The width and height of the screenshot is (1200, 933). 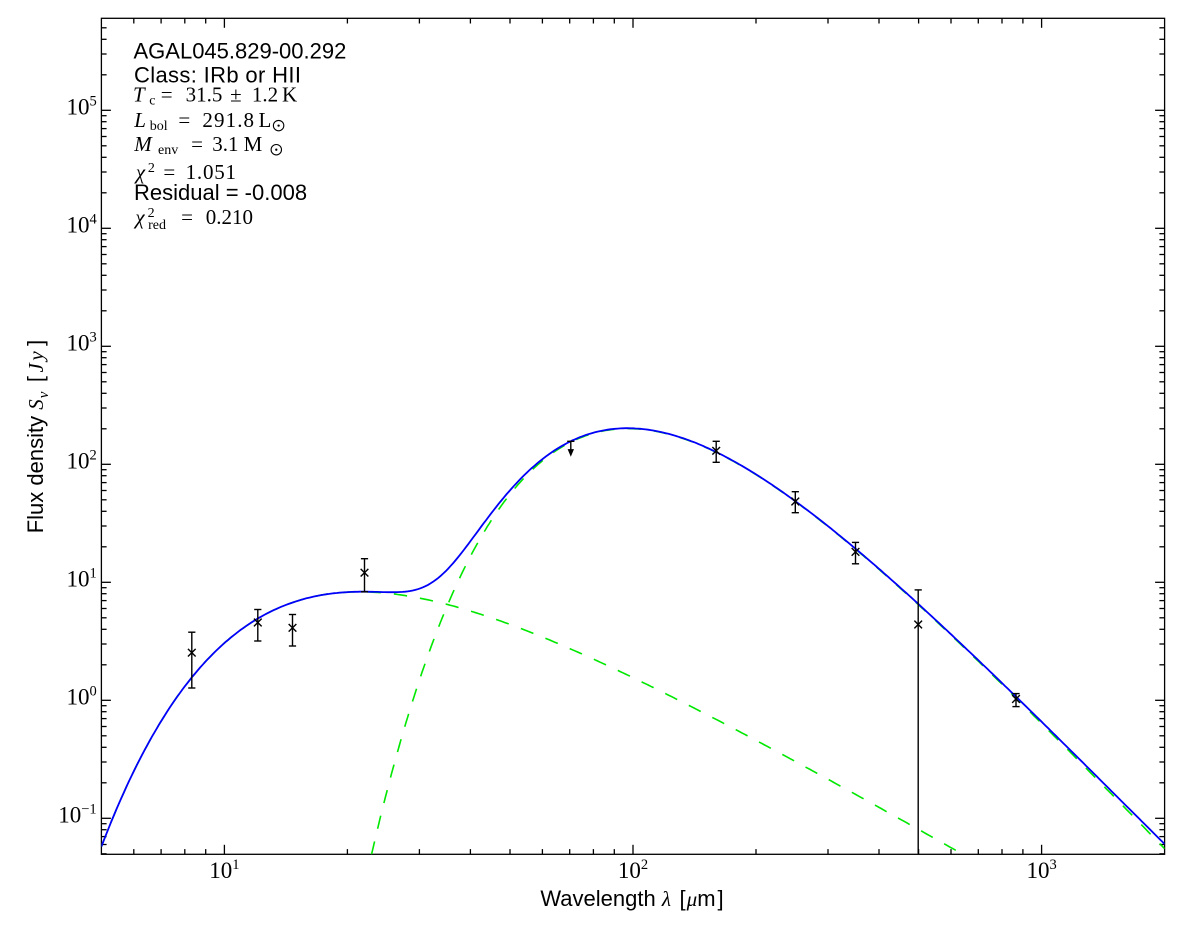 I want to click on svg-text: 10⁻¹, so click(x=77, y=815).